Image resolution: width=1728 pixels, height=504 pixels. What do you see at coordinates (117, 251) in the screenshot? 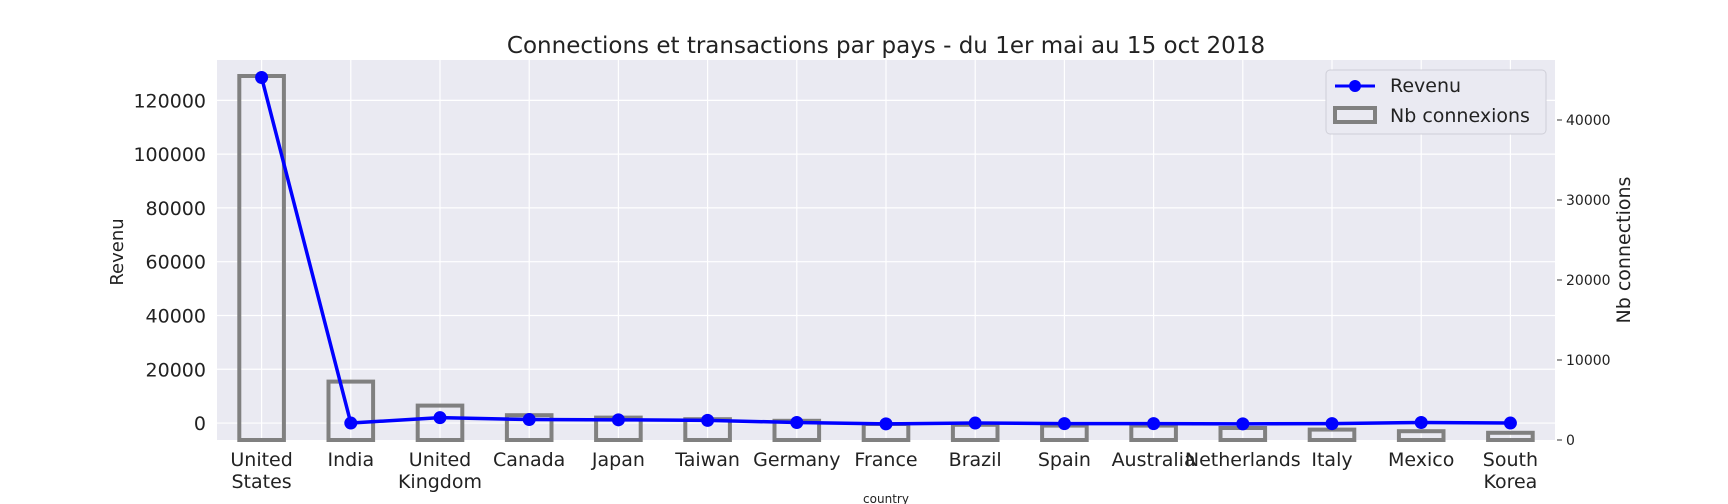
I see `y-axis-label: Revenu` at bounding box center [117, 251].